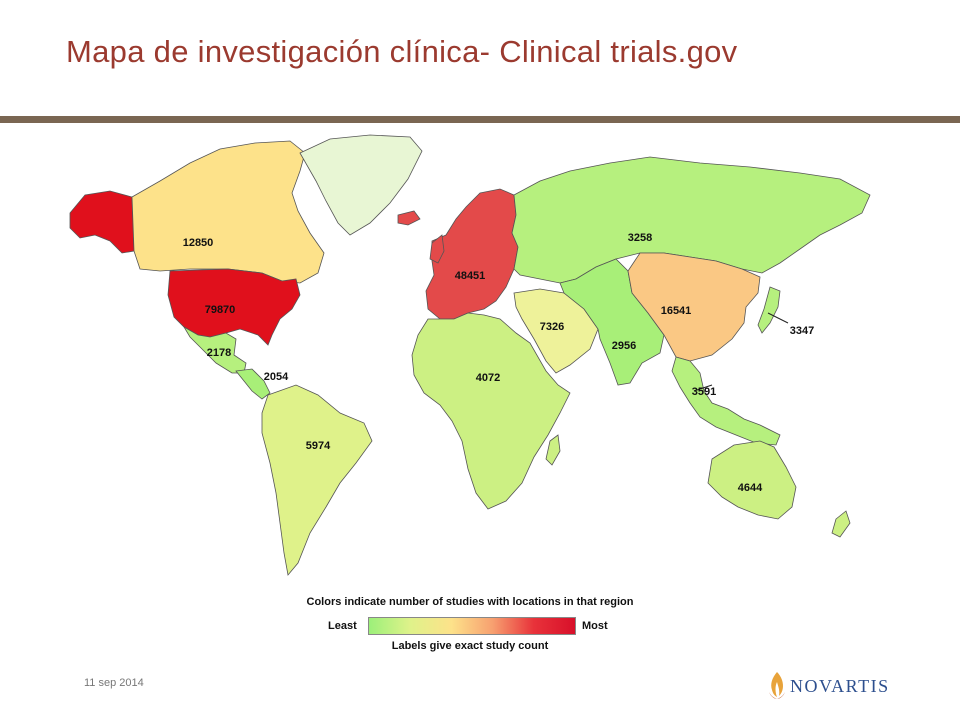 The width and height of the screenshot is (960, 720). Describe the element at coordinates (317, 480) in the screenshot. I see `region-south-america` at that location.